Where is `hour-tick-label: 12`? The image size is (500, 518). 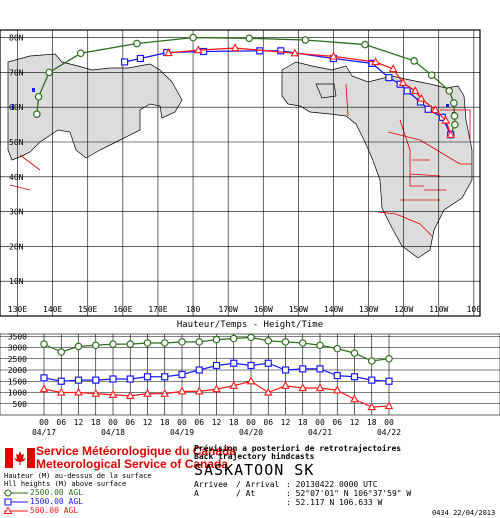
hour-tick-label: 12 is located at coordinates (79, 422).